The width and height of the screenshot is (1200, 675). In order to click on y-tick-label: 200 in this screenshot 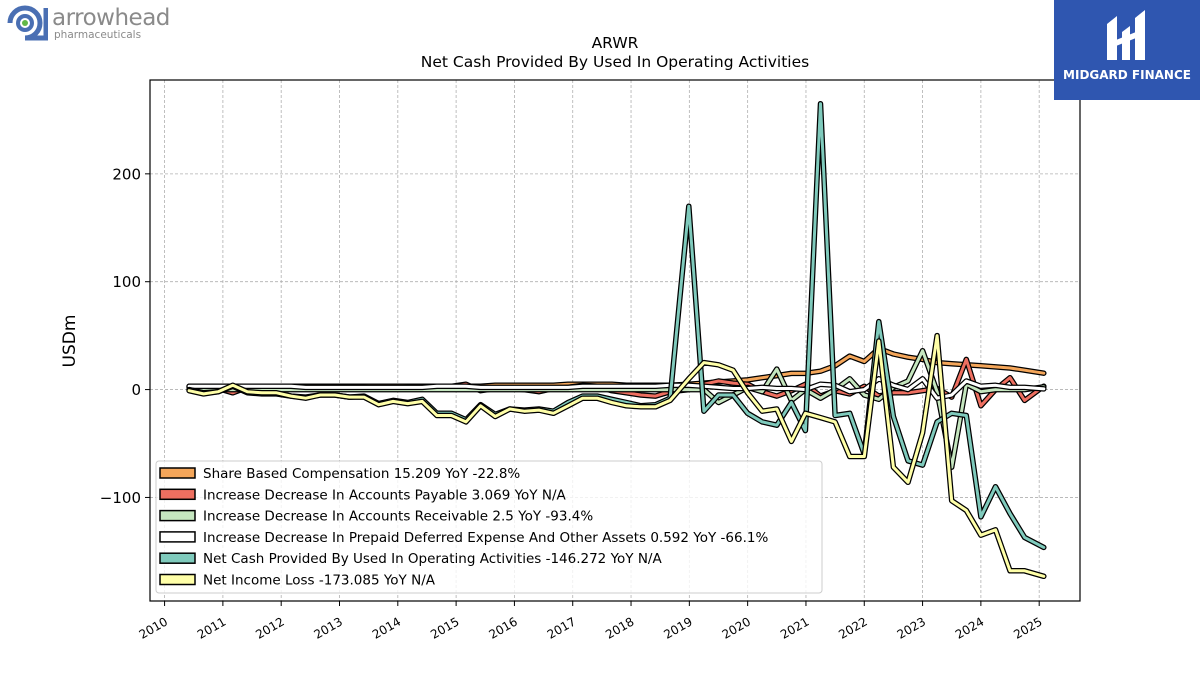, I will do `click(126, 174)`.